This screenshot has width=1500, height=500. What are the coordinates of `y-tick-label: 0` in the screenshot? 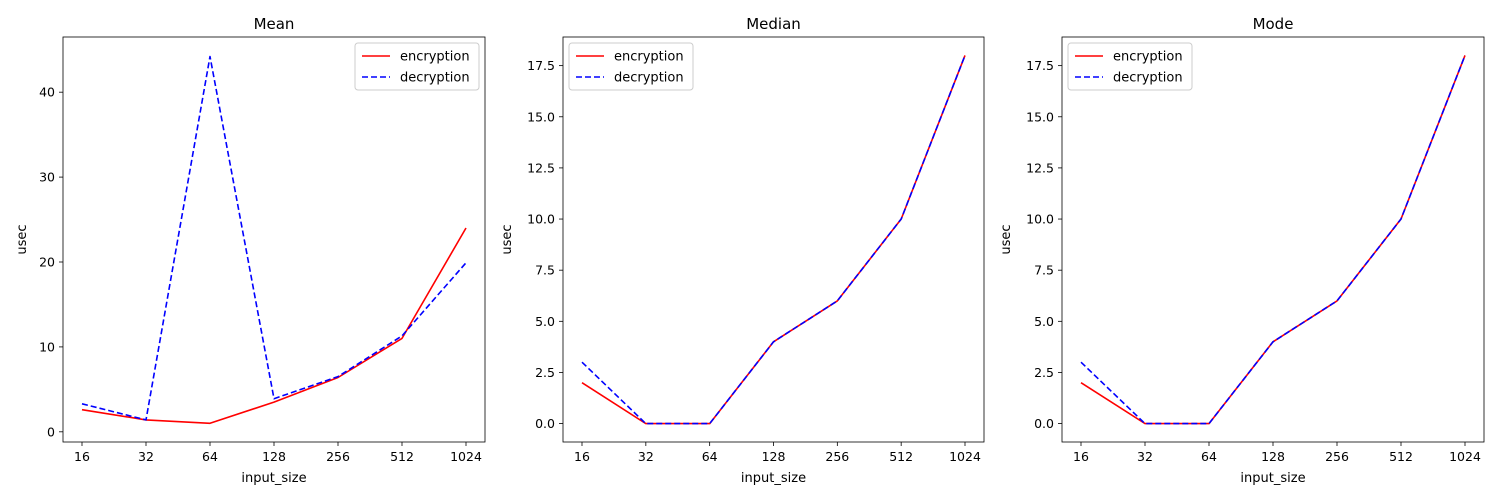 It's located at (51, 431).